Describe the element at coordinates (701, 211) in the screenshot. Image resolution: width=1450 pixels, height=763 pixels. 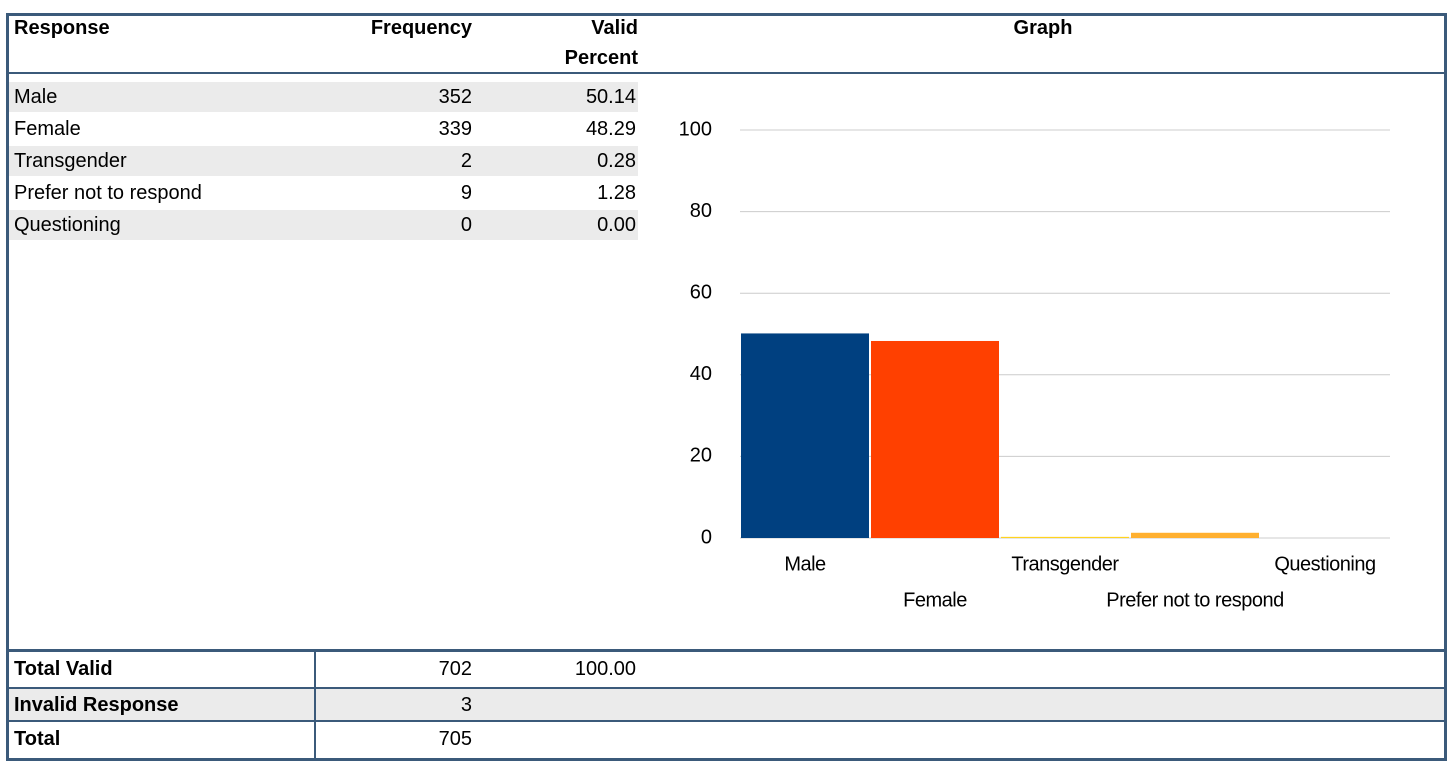
I see `y-tick-label: 80` at that location.